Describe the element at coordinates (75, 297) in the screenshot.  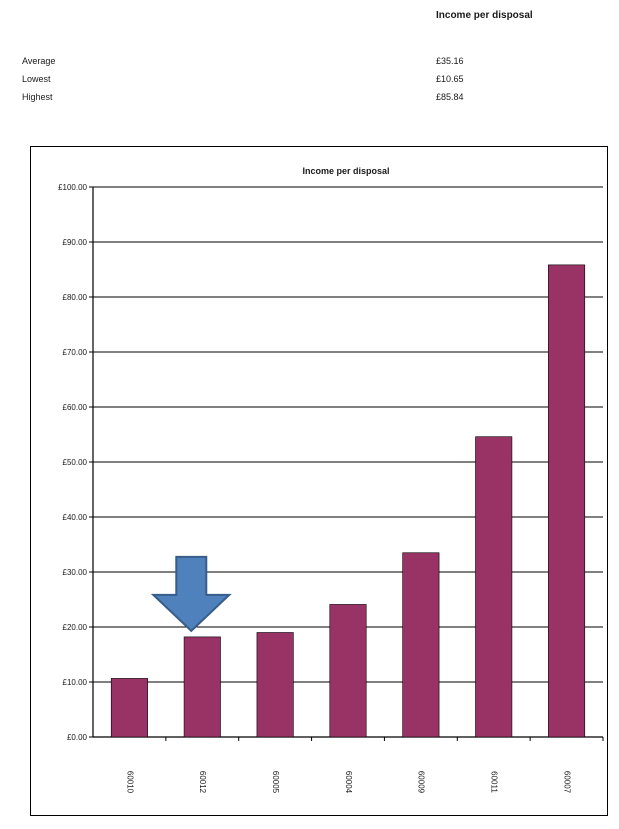
I see `y-tick-label: £80.00` at that location.